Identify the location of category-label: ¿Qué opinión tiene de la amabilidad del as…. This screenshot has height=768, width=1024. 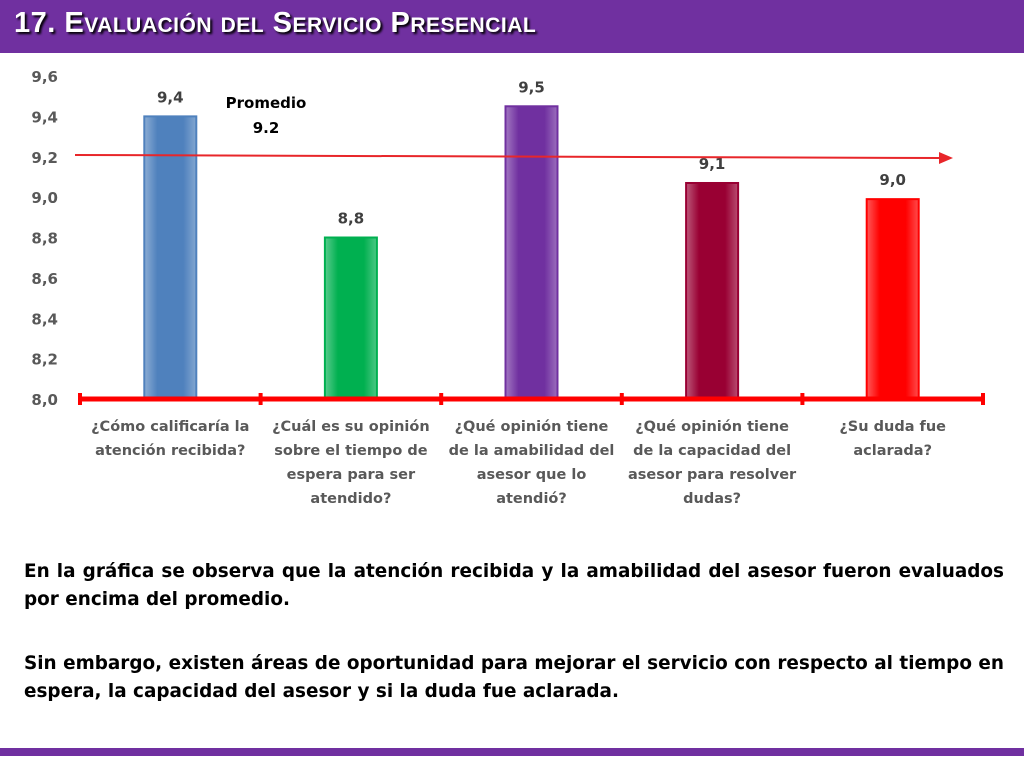
(532, 463).